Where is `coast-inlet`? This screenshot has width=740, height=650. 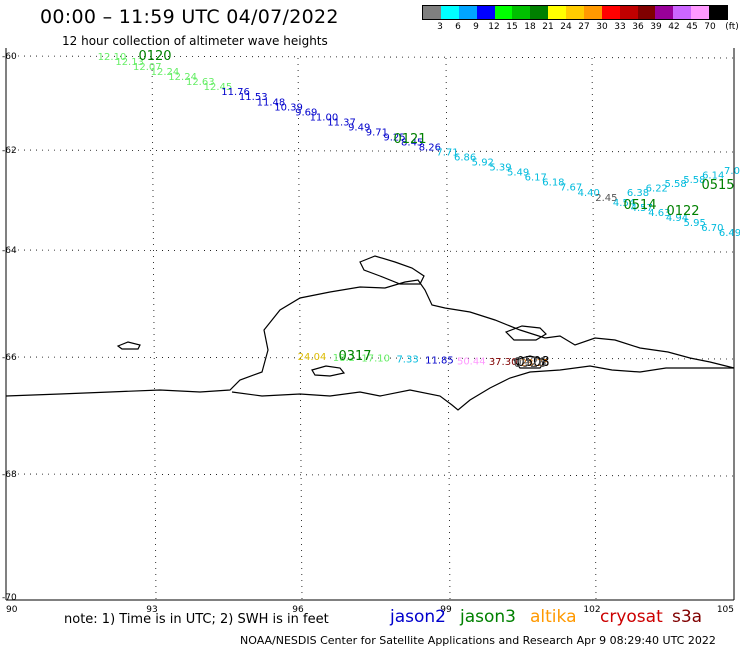
coast-inlet is located at coordinates (530, 362).